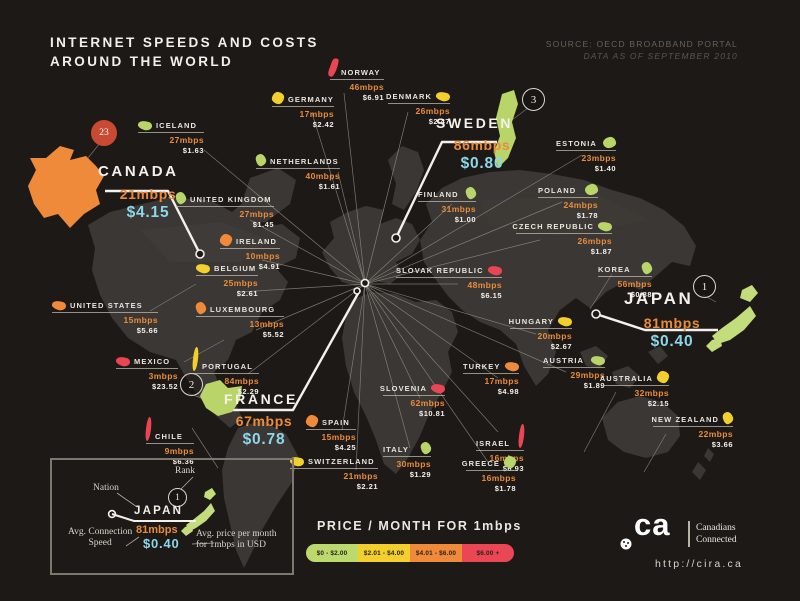  I want to click on mexico-price: $23.52, so click(165, 386).